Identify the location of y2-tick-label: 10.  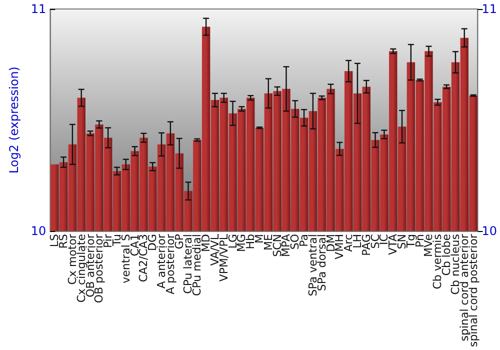
(490, 231).